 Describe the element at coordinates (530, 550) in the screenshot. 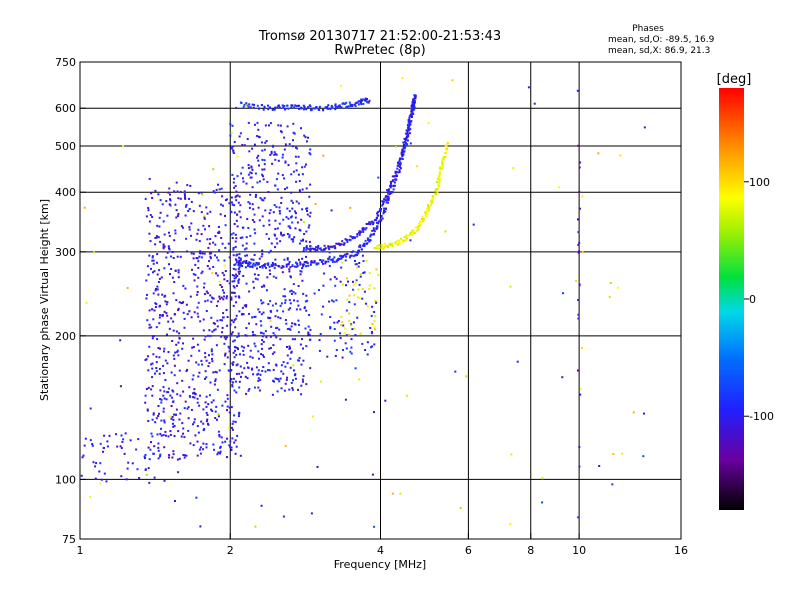

I see `x-tick-label: 8` at that location.